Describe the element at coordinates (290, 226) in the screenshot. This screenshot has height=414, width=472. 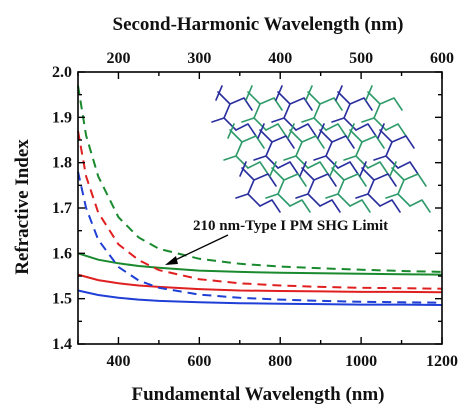
I see `annotation-label: 210 nm-Type I PM SHG Limit` at that location.